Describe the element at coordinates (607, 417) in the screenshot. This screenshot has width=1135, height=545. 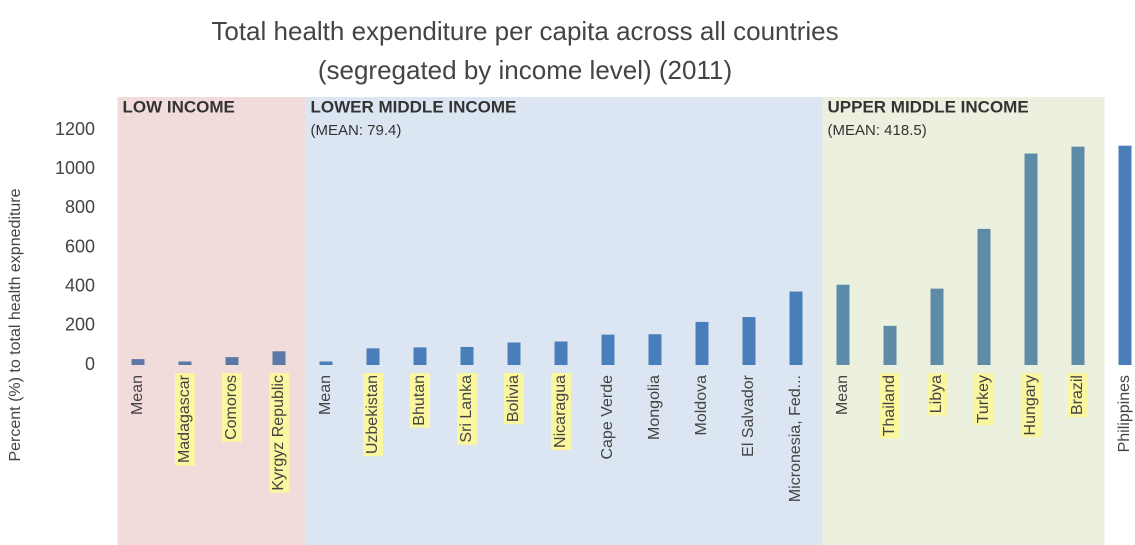
I see `x-tick-label: Cape Verde` at that location.